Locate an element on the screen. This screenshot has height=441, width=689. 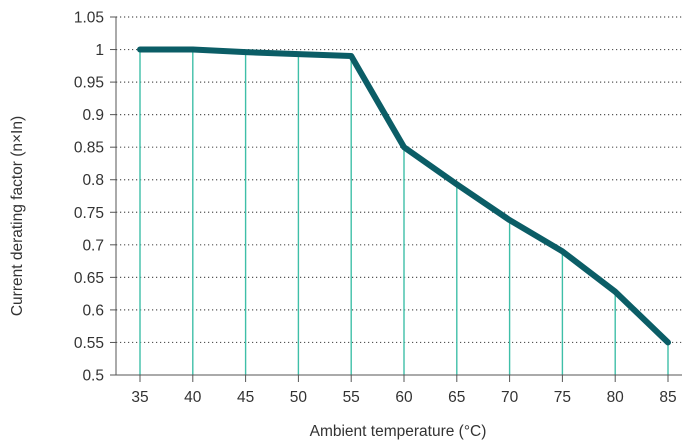
y-tick-label: 0.9 is located at coordinates (93, 115).